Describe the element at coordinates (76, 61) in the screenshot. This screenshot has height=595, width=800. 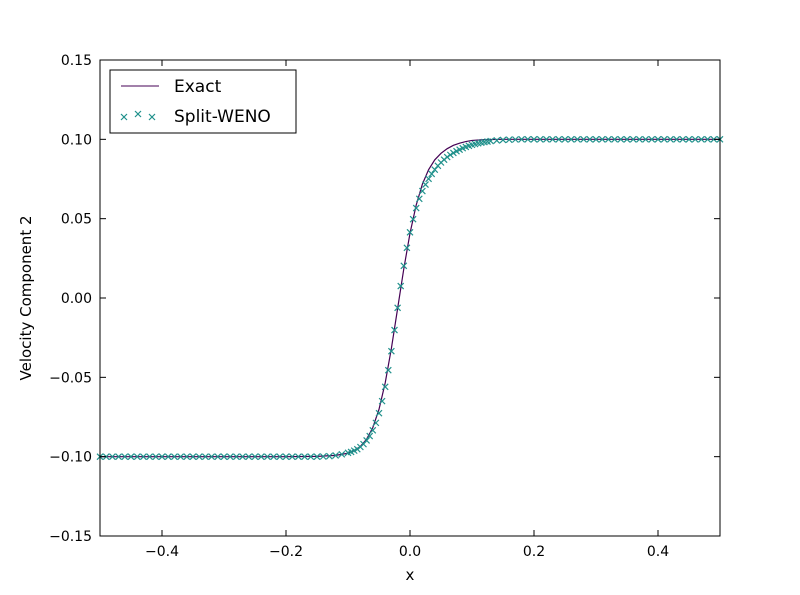
I see `y-tick-label: 0.15` at that location.